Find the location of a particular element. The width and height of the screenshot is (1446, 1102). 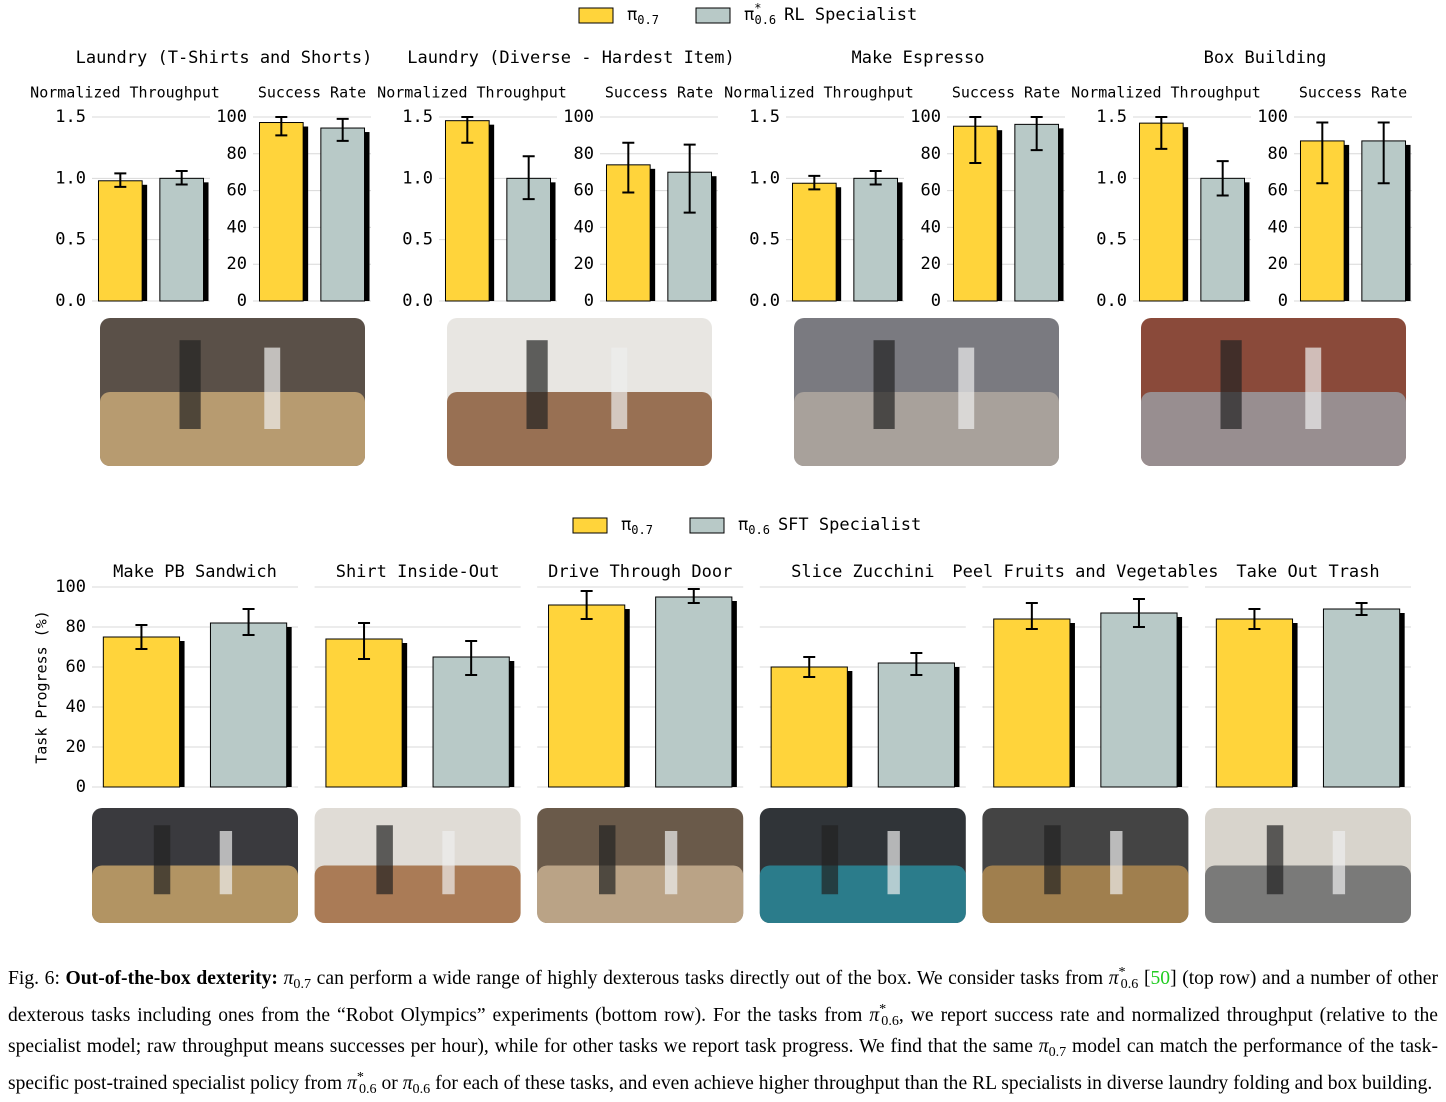

panel-title: Drive Through Door is located at coordinates (640, 572).